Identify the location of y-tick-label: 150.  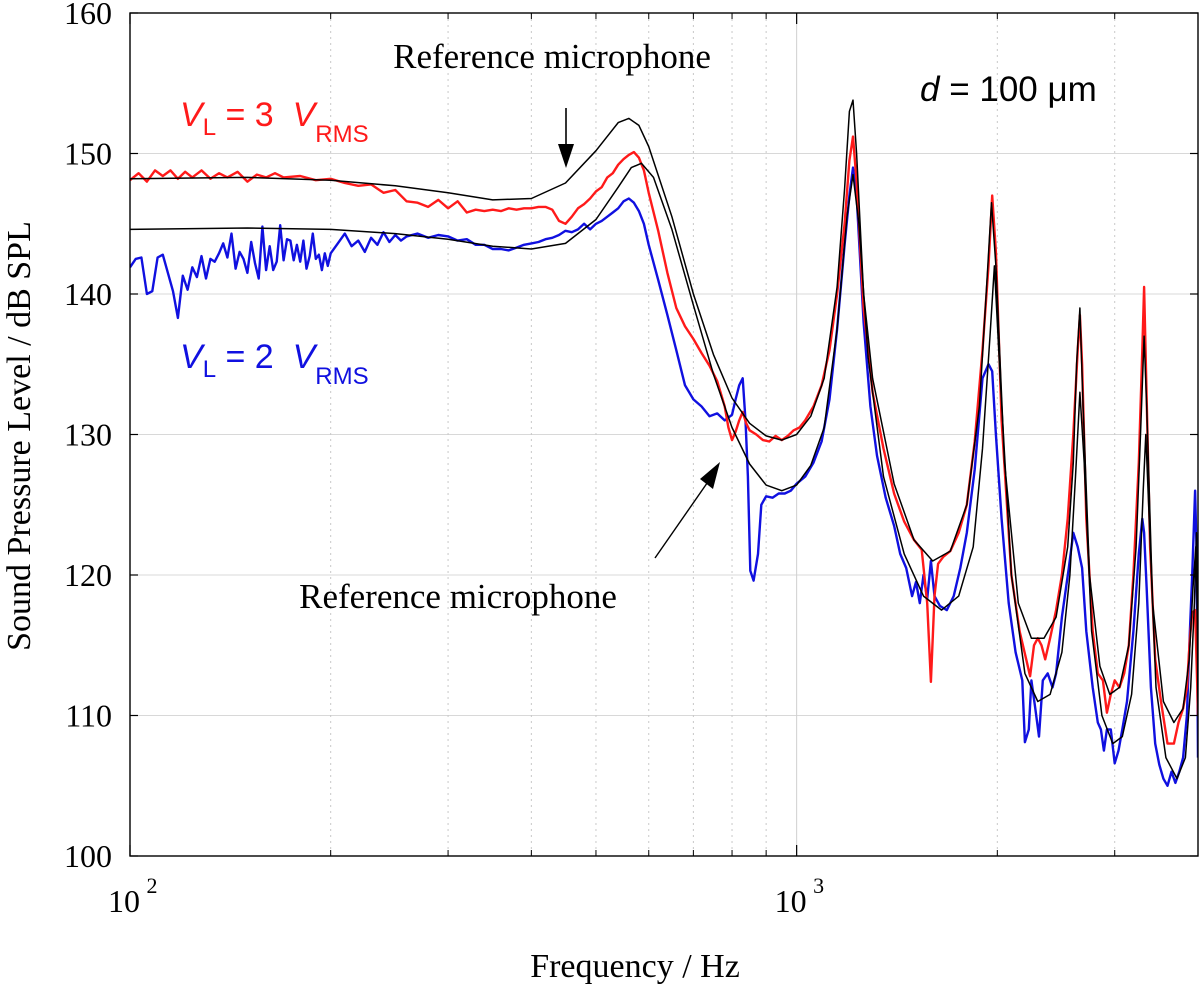
(88, 154).